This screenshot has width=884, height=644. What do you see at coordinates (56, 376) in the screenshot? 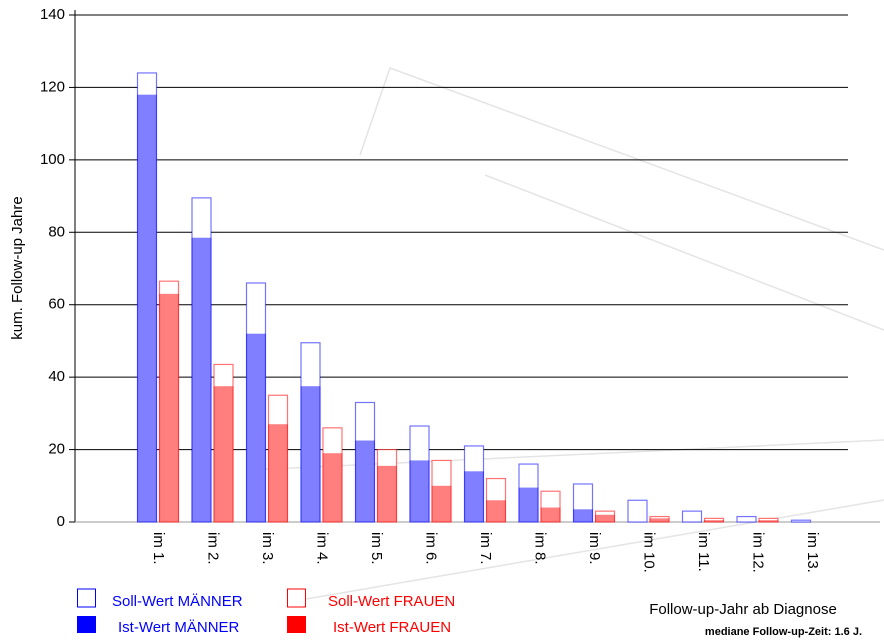
I see `y-tick-label: 40` at bounding box center [56, 376].